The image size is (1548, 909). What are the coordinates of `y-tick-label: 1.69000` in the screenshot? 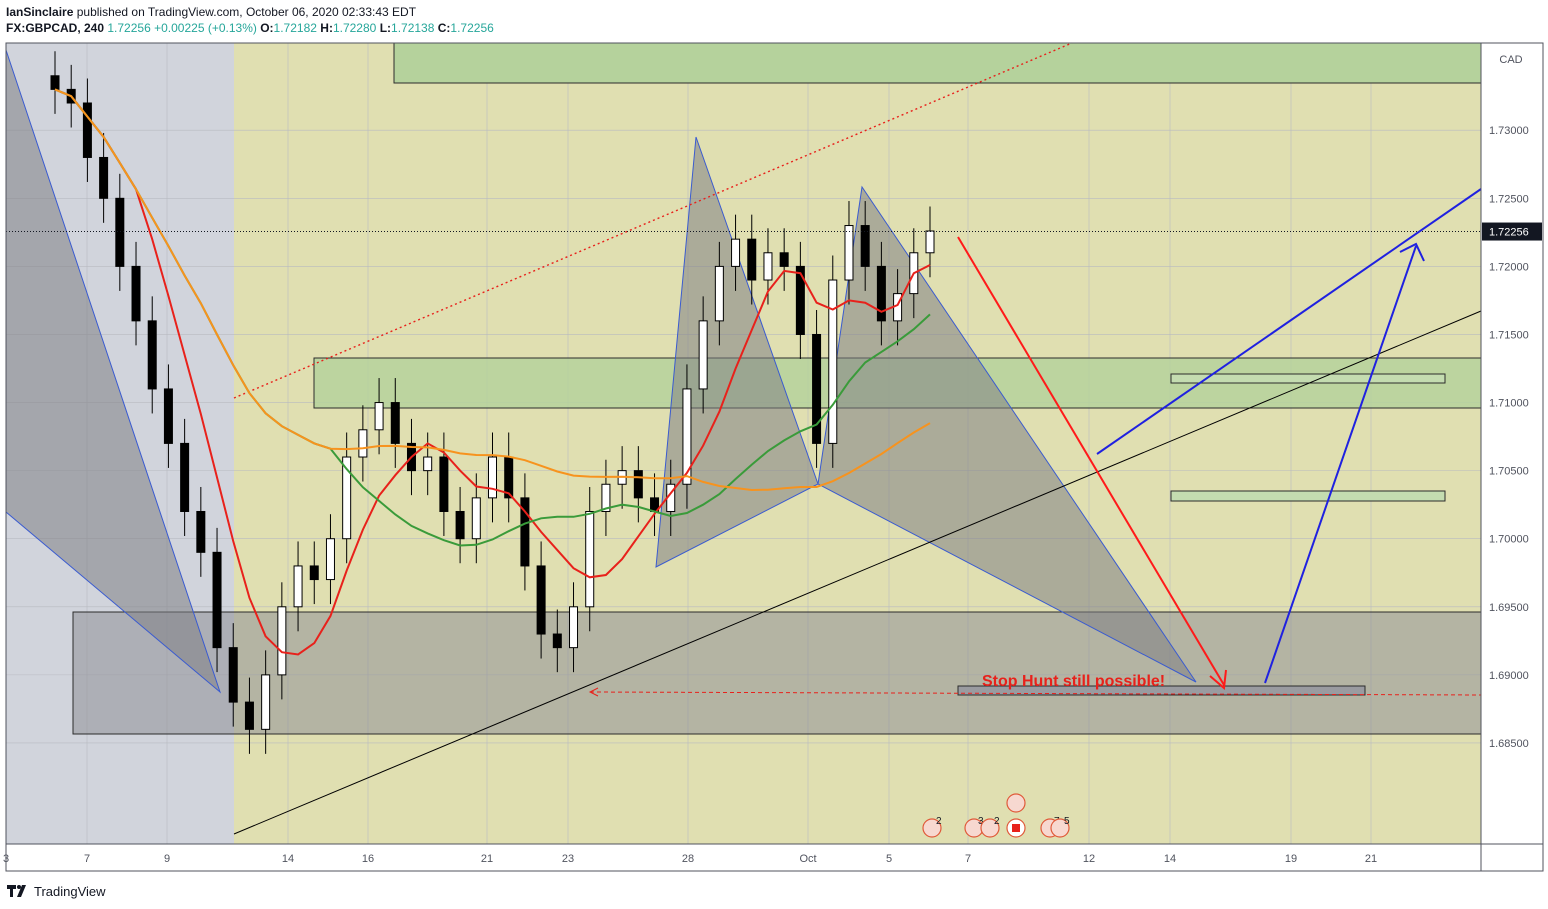 It's located at (1509, 676).